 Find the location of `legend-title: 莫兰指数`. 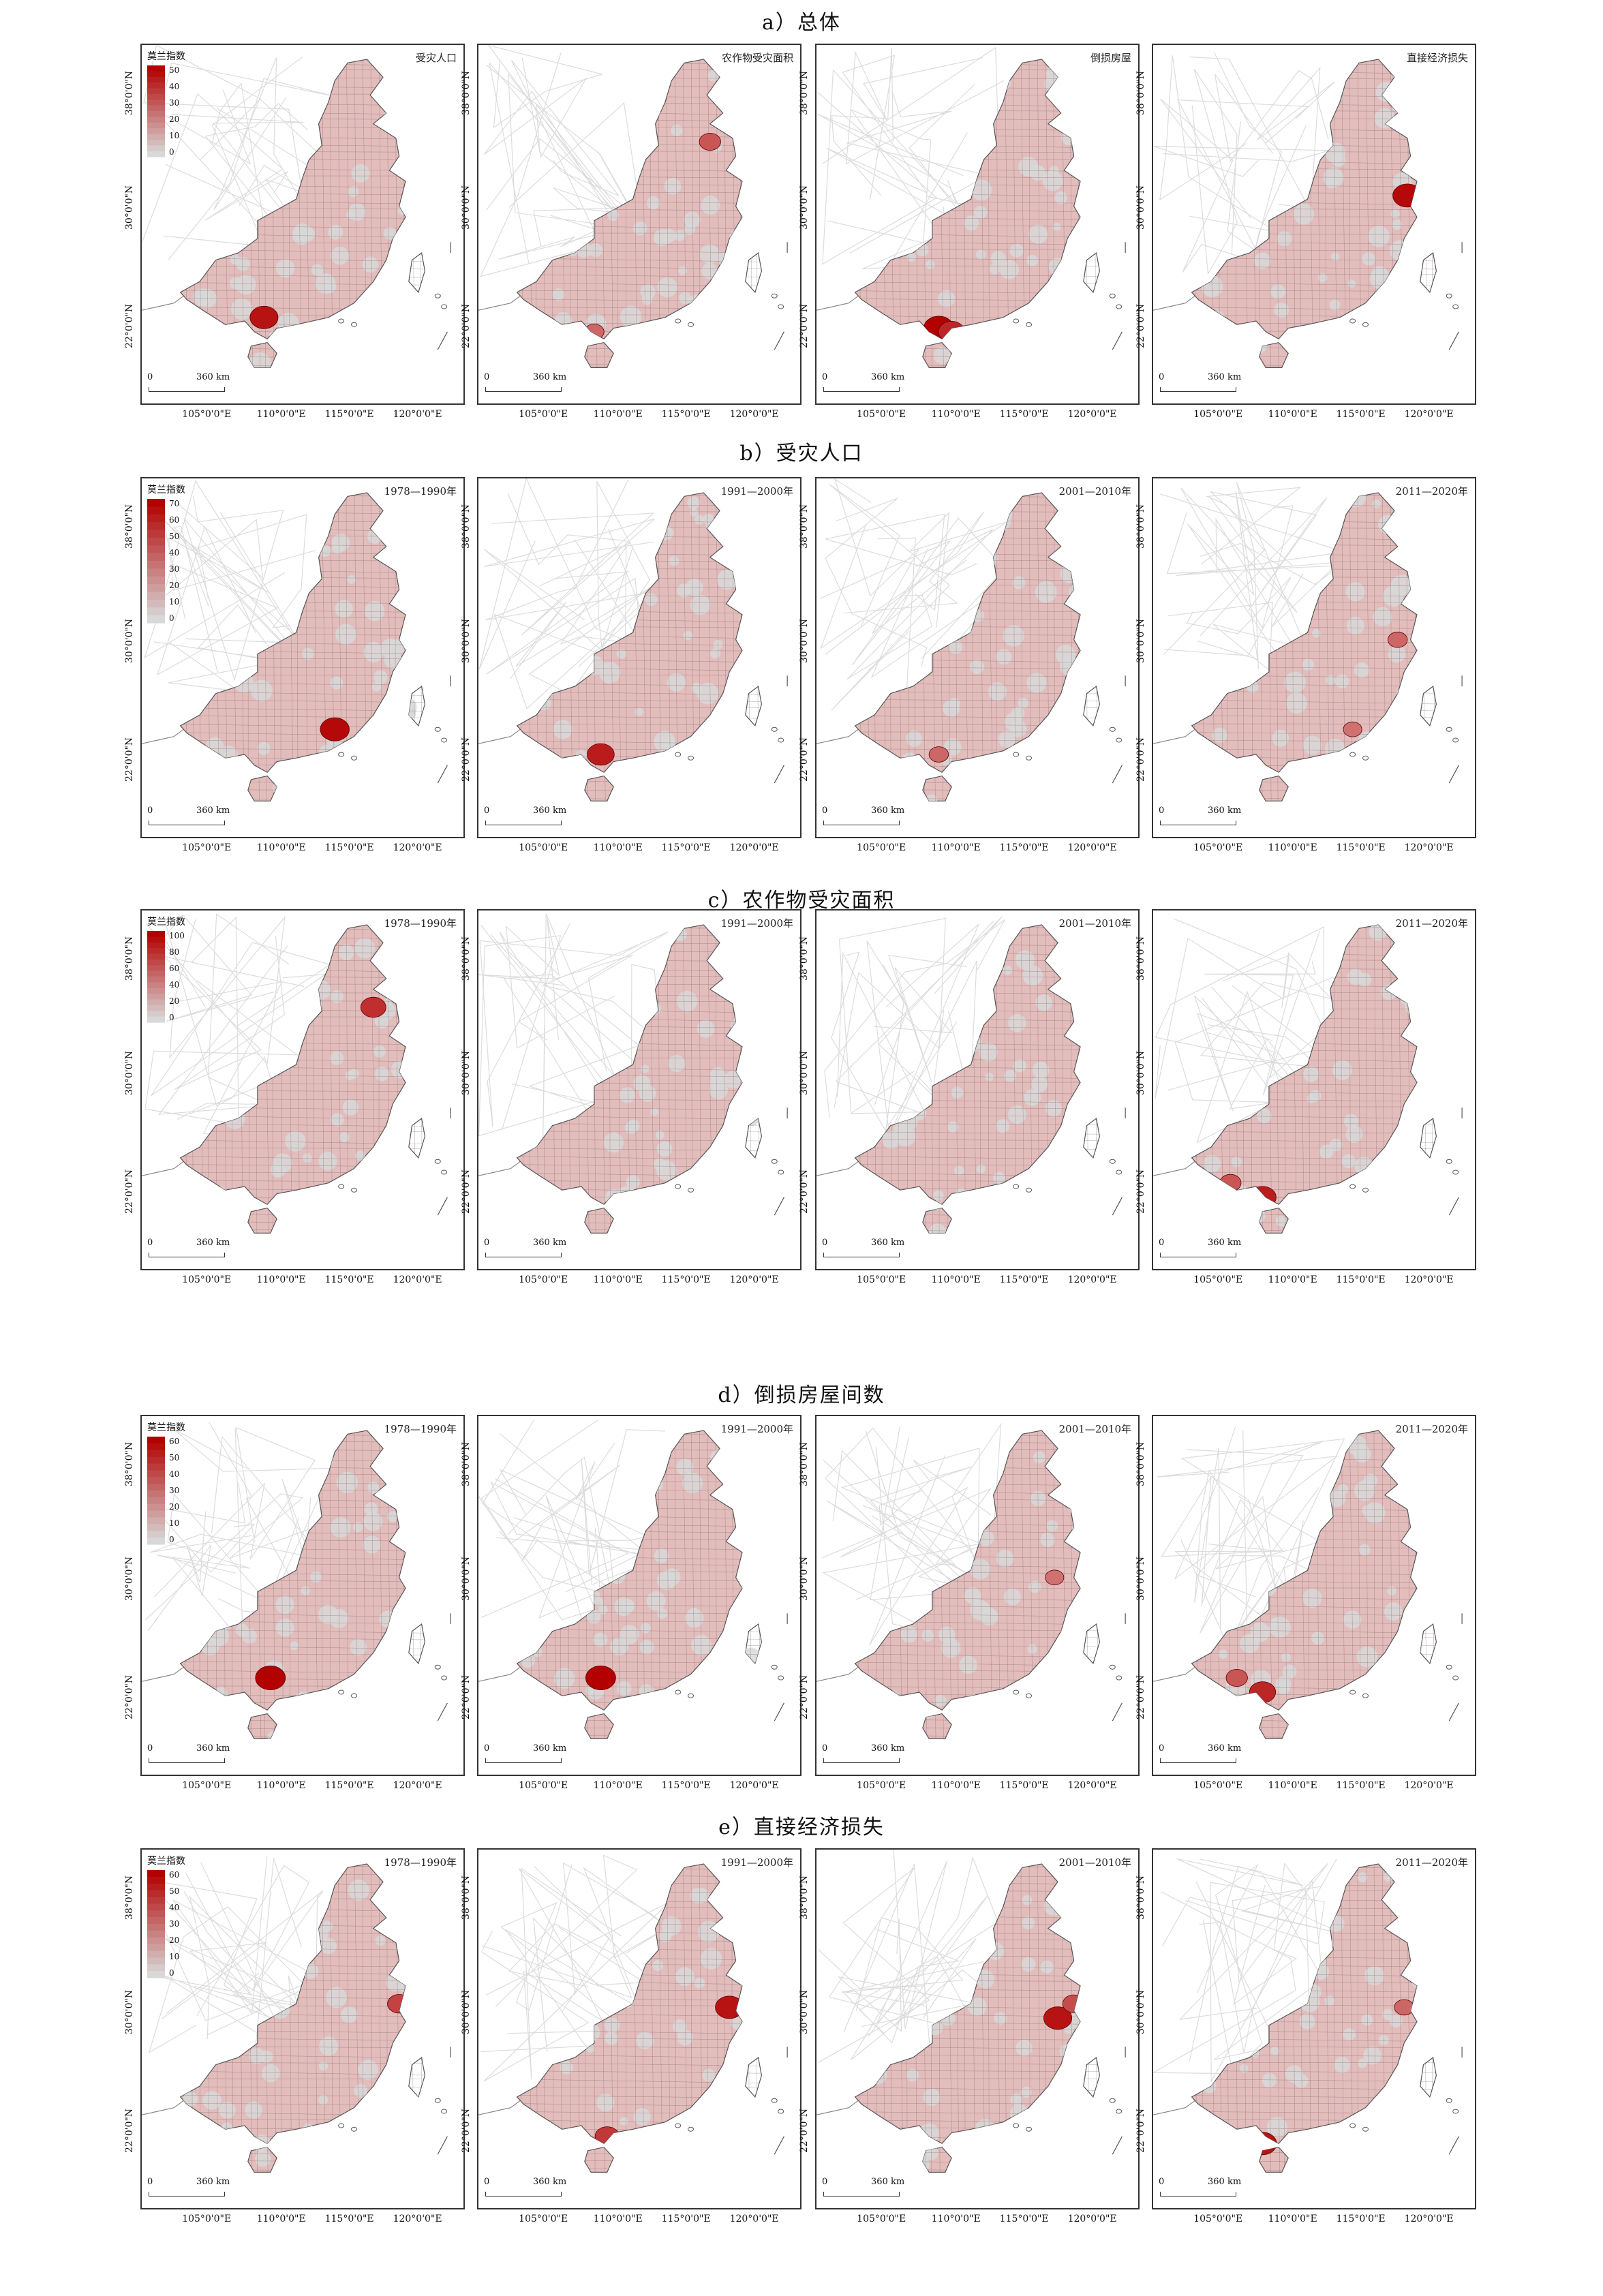

legend-title: 莫兰指数 is located at coordinates (166, 57).